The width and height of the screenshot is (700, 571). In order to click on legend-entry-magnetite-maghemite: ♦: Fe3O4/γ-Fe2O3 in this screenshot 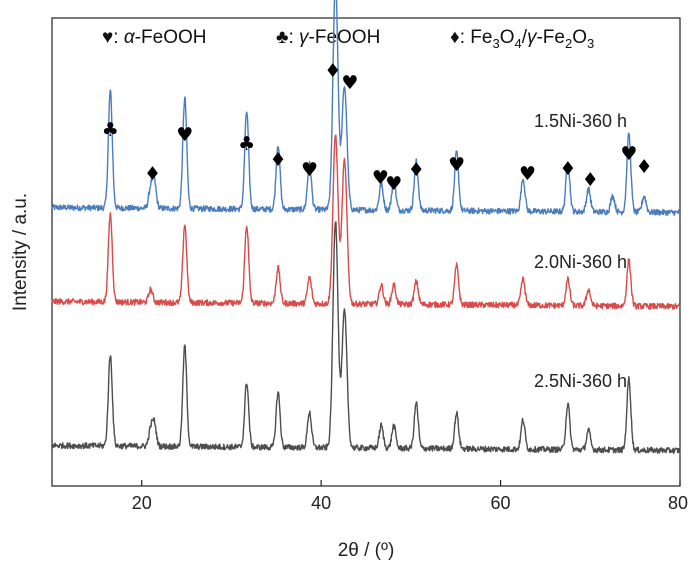, I will do `click(522, 39)`.